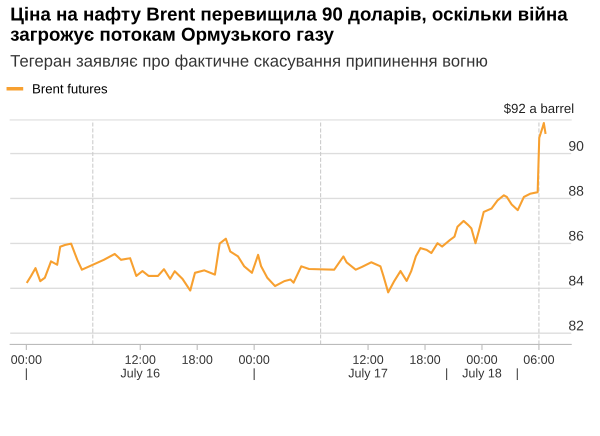 This screenshot has height=436, width=600. I want to click on x-tick-label: 12:00 July 16, so click(140, 367).